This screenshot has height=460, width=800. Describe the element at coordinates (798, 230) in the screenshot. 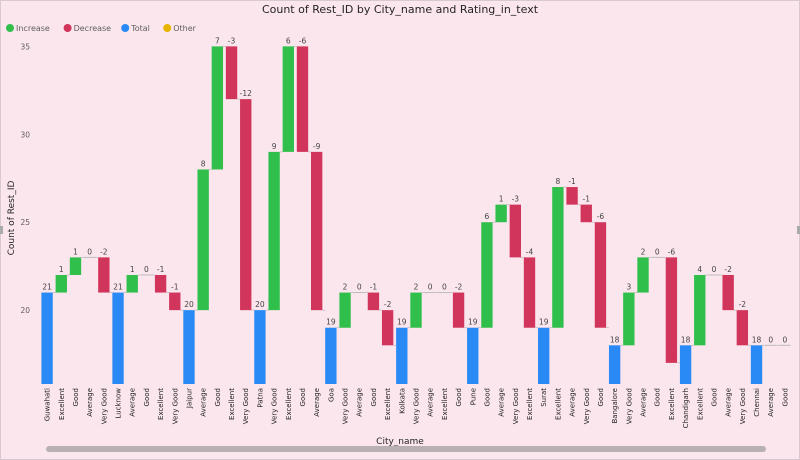

I see `visual-resize-handle-right` at that location.